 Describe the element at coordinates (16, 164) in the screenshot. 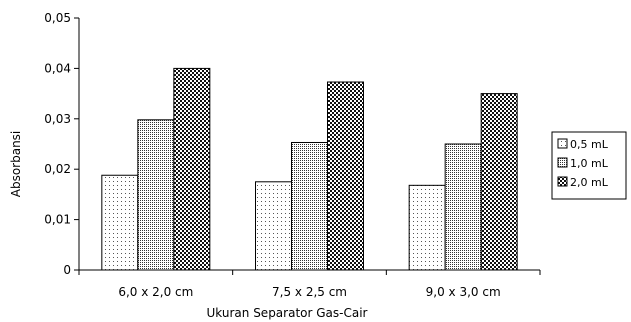

I see `y-axis-label: Absorbansi` at that location.